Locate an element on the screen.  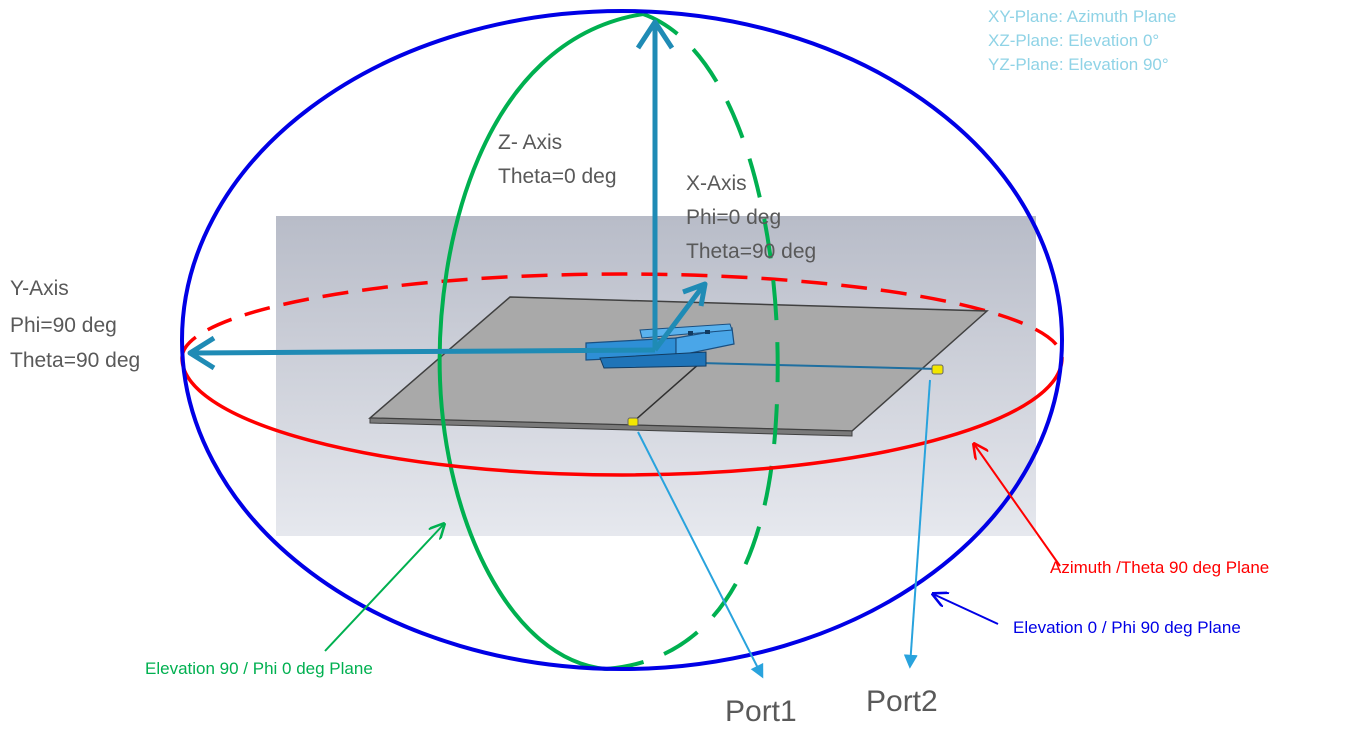
elevation-90-plane-label: Elevation 90 / Phi 0 deg Plane is located at coordinates (259, 668).